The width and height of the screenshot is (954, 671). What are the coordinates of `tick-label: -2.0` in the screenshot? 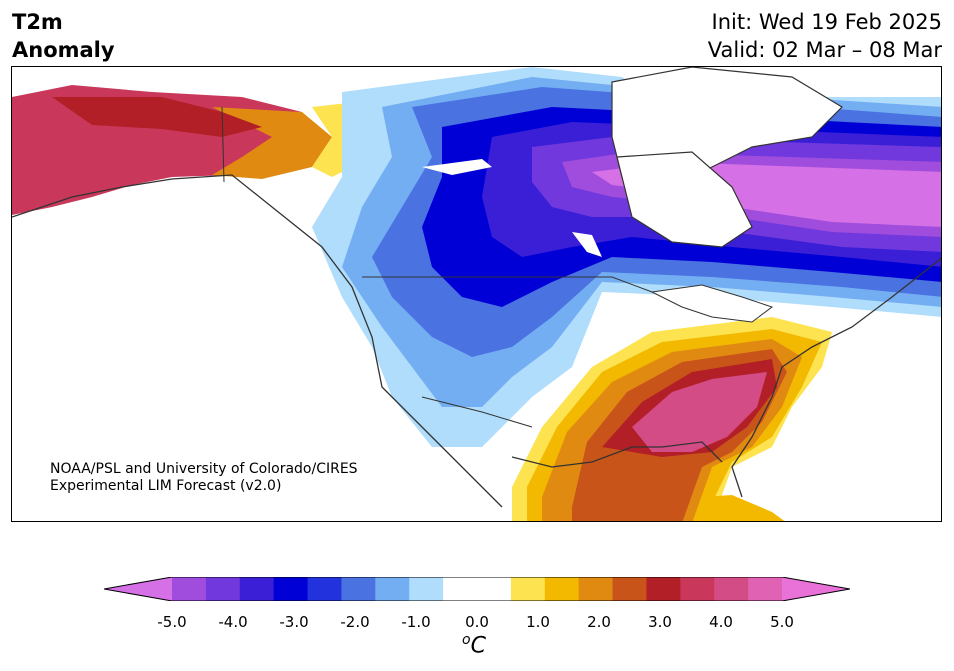 It's located at (355, 622).